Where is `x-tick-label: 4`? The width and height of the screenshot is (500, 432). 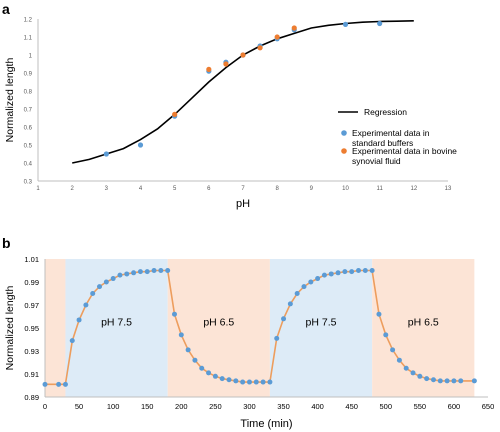 x-tick-label: 4 is located at coordinates (141, 189).